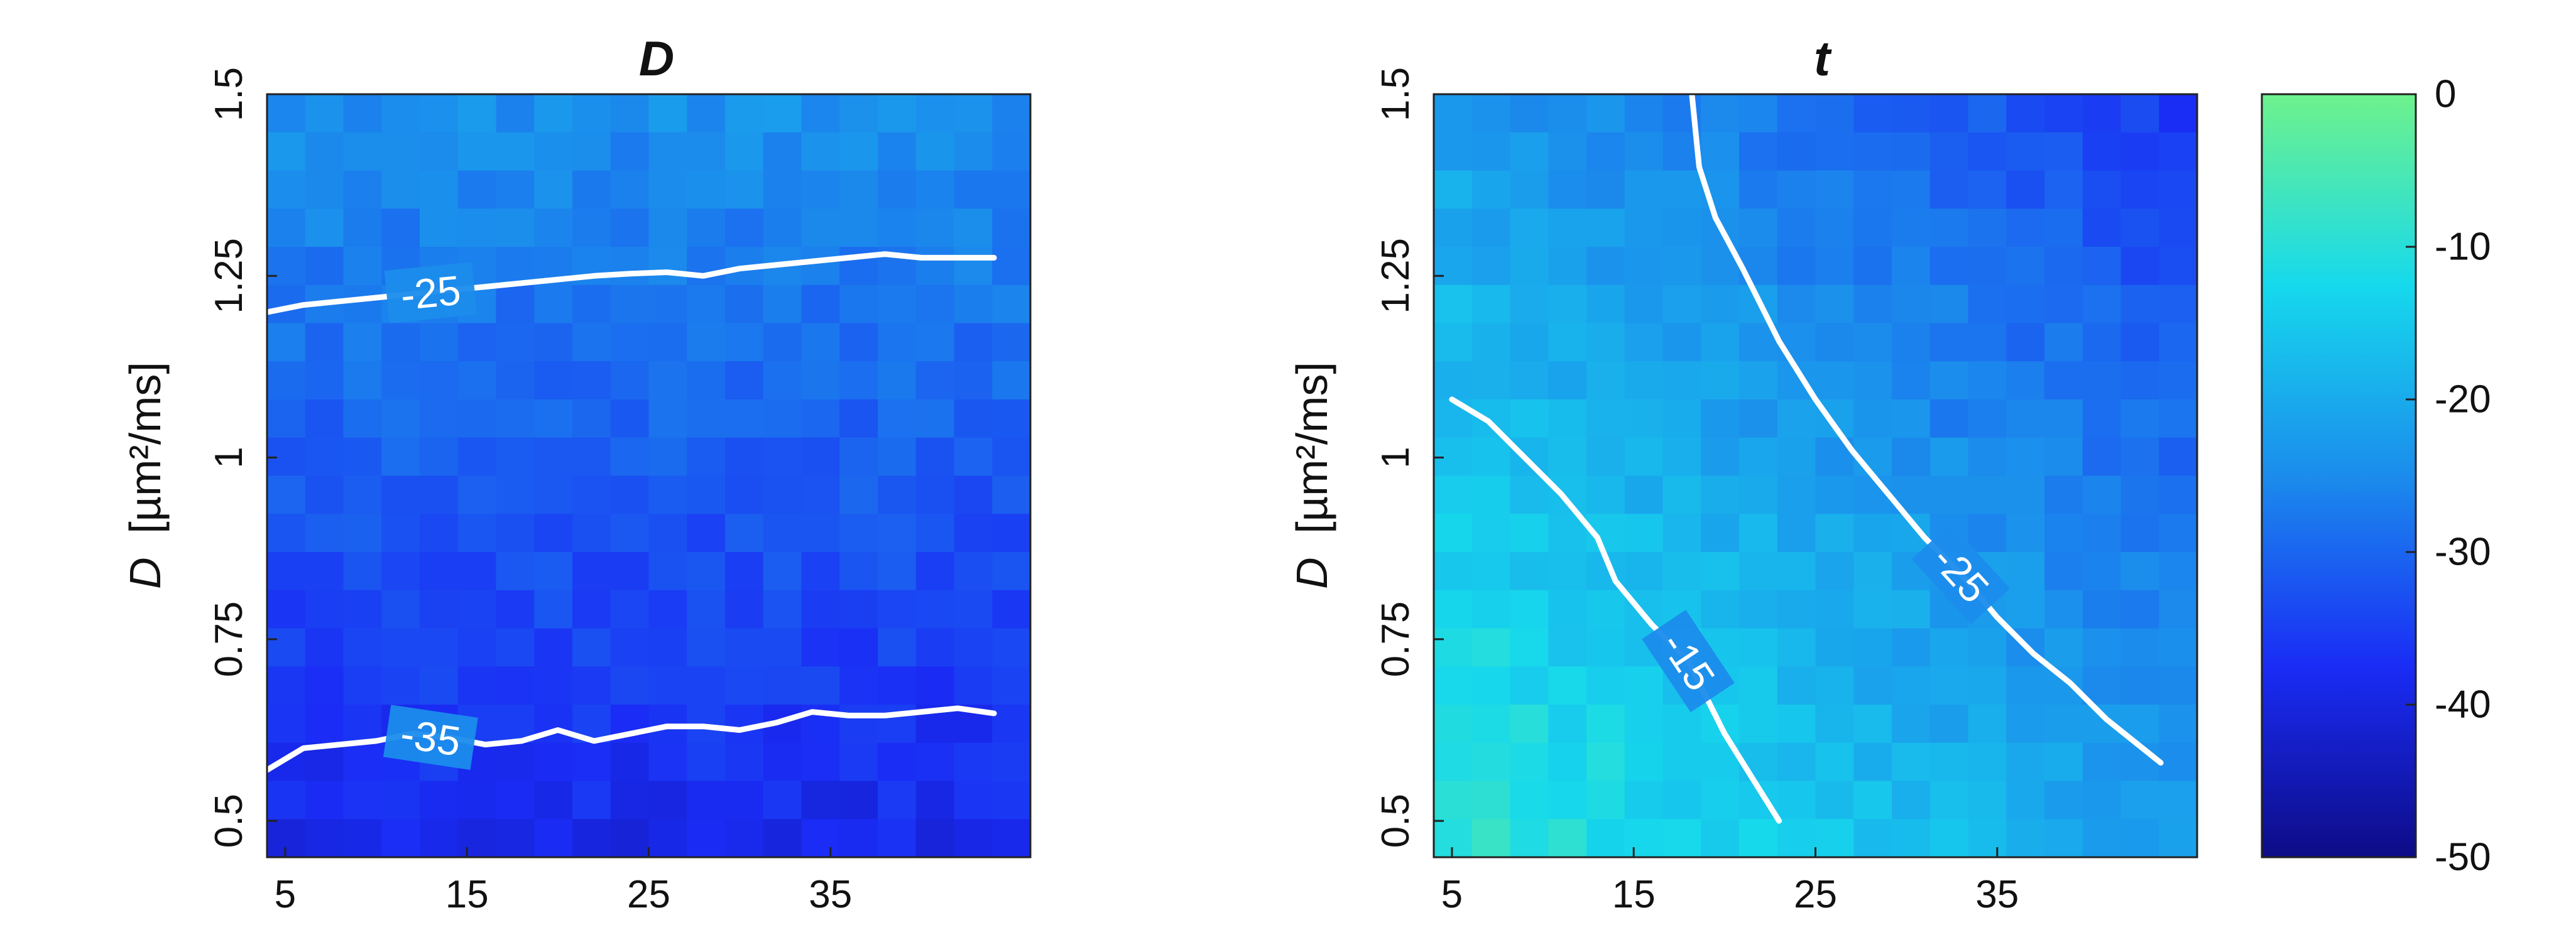 Image resolution: width=2576 pixels, height=942 pixels. Describe the element at coordinates (1396, 276) in the screenshot. I see `y-tick-label: 1.25` at that location.